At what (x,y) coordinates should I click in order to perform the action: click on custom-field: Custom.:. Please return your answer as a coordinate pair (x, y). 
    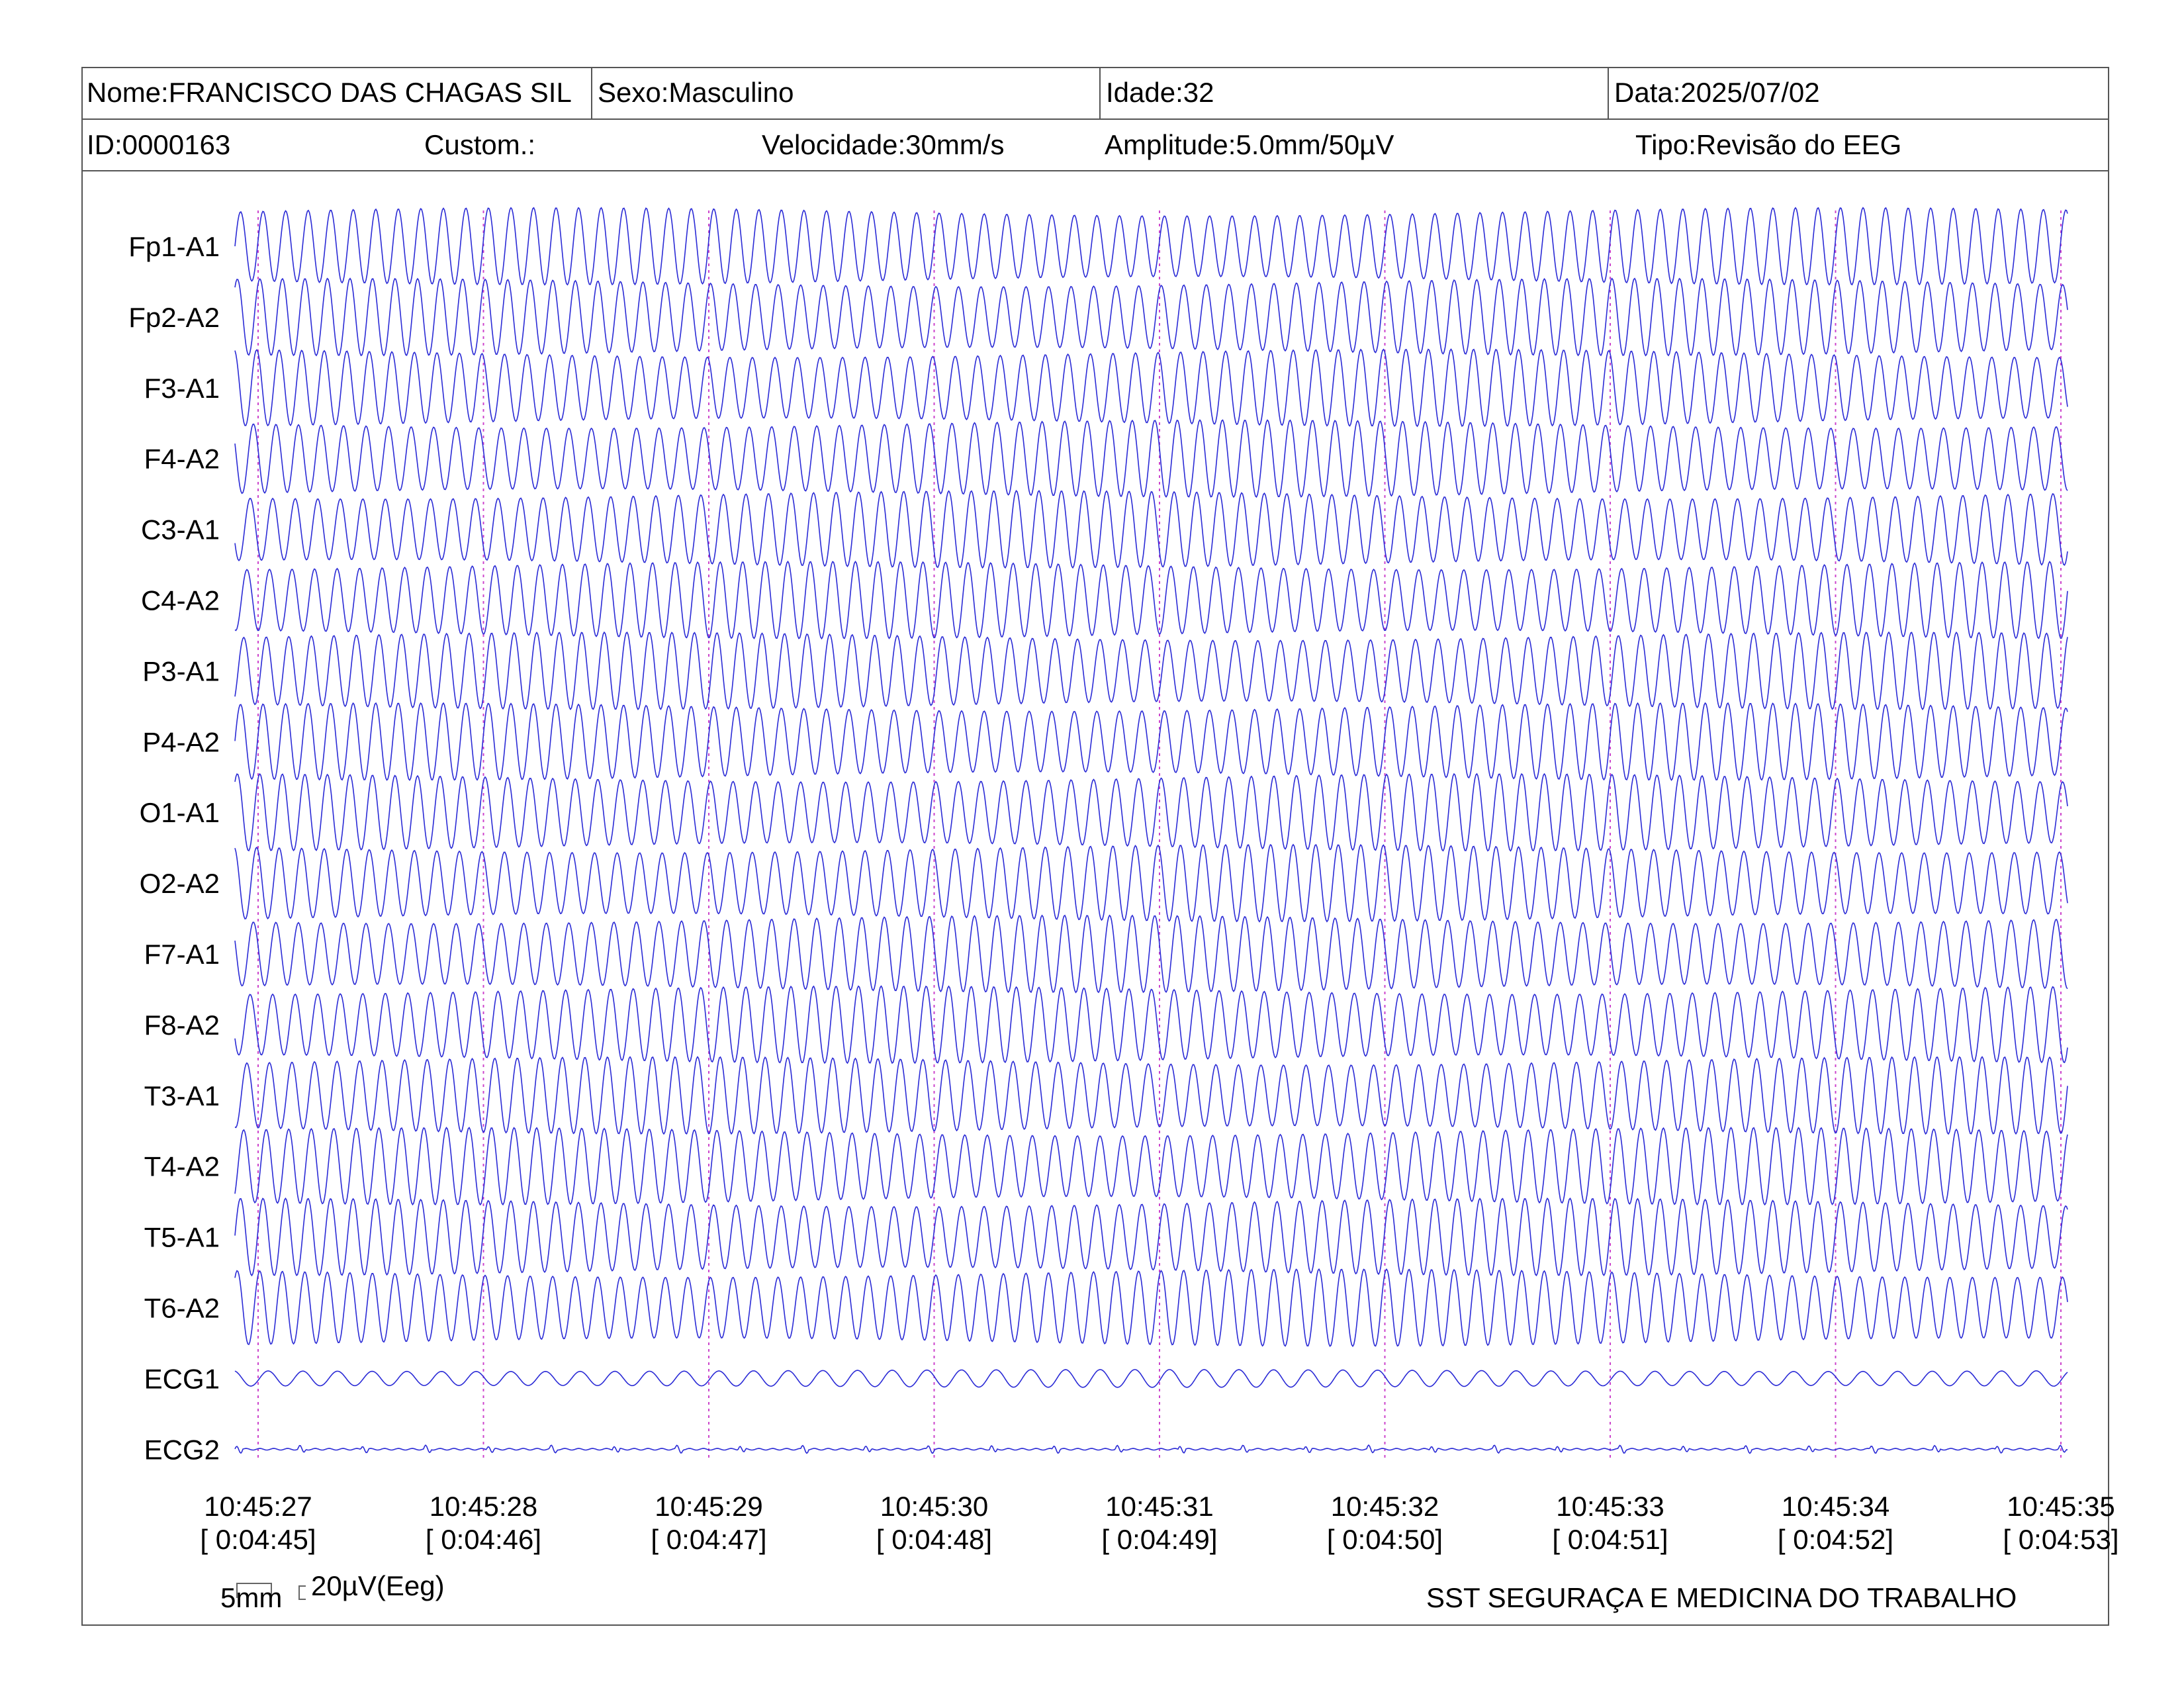
    Looking at the image, I should click on (480, 144).